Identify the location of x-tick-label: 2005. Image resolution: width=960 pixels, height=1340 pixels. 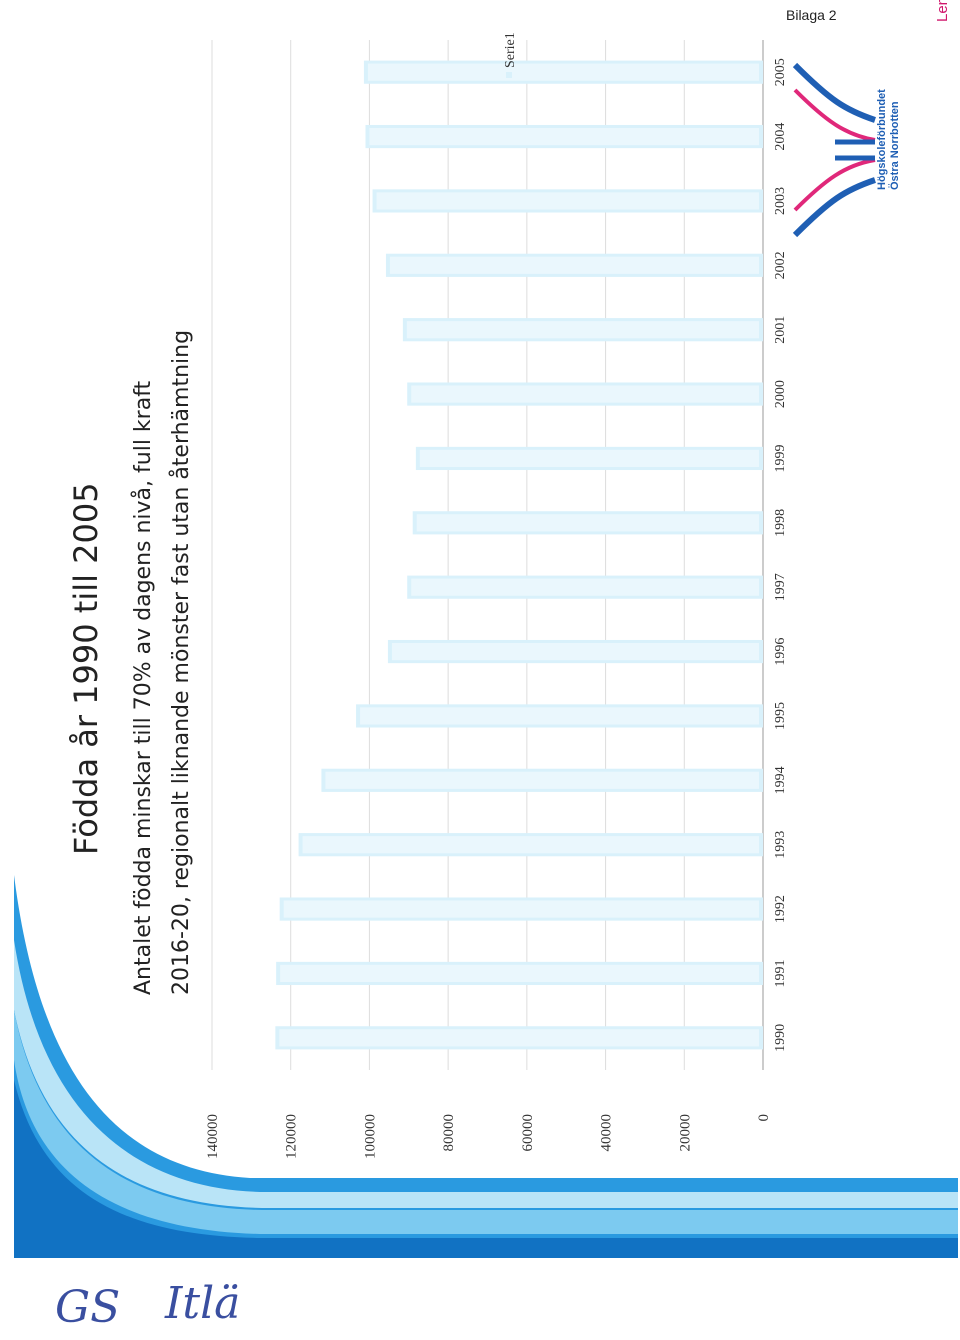
(780, 72).